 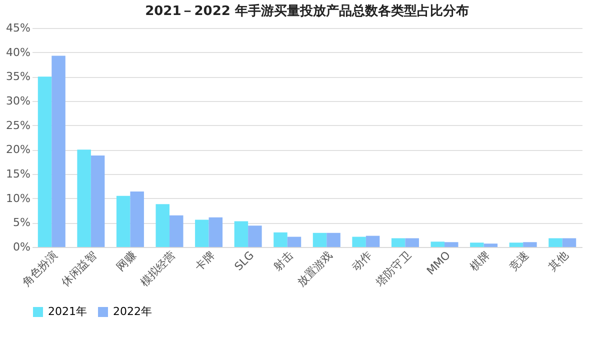 What do you see at coordinates (21, 223) in the screenshot?
I see `y-tick-label: 5%` at bounding box center [21, 223].